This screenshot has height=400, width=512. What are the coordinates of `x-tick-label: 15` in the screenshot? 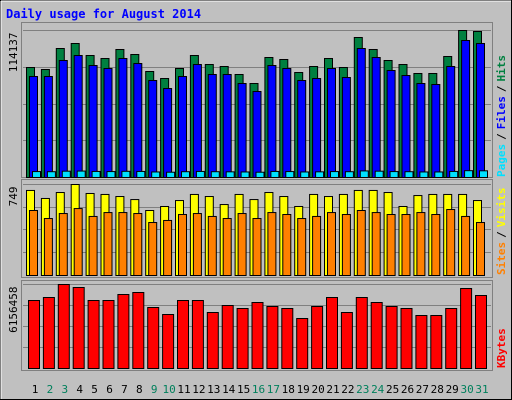 It's located at (243, 389).